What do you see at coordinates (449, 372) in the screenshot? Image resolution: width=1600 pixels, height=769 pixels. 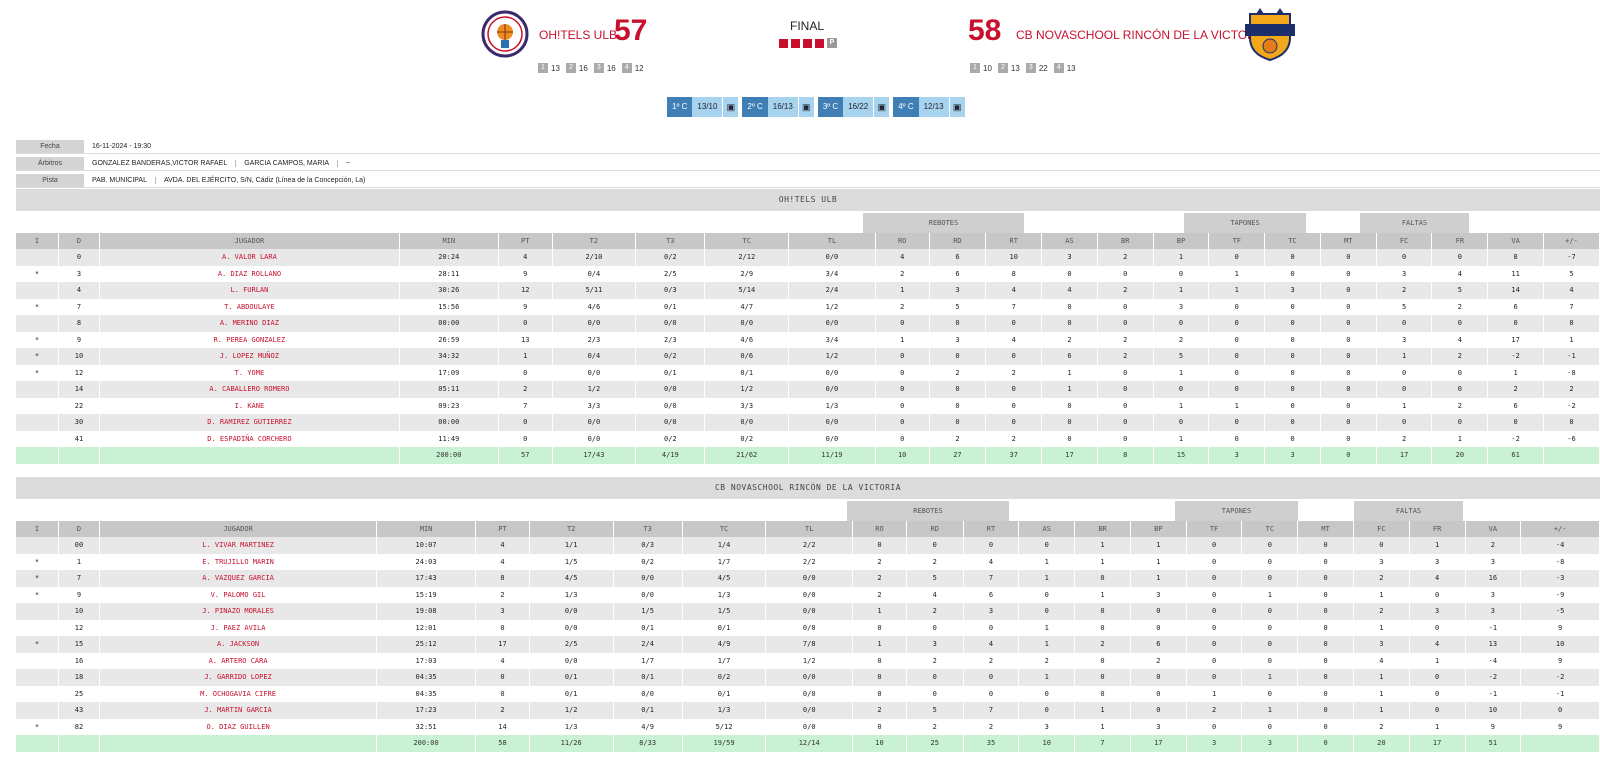 I see `stat-cell: 17:09` at bounding box center [449, 372].